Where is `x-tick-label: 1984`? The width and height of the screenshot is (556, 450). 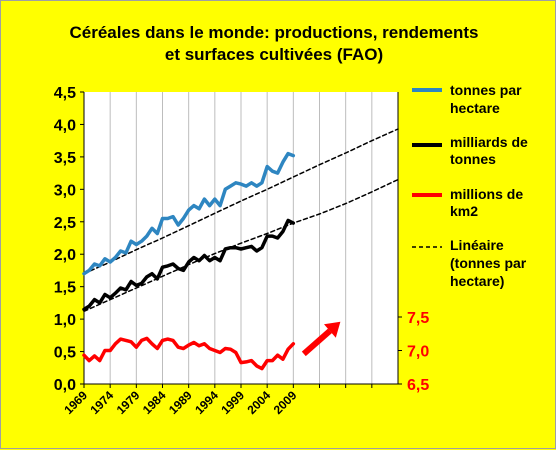 x-tick-label: 1984 is located at coordinates (154, 402).